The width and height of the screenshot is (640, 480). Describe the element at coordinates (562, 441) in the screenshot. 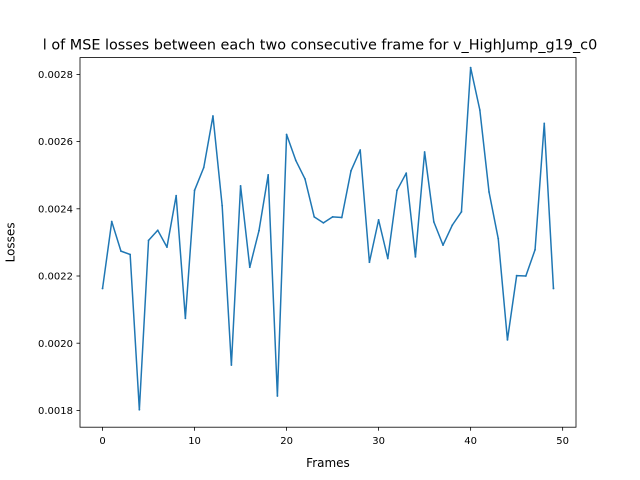

I see `x-tick-label: 50` at that location.